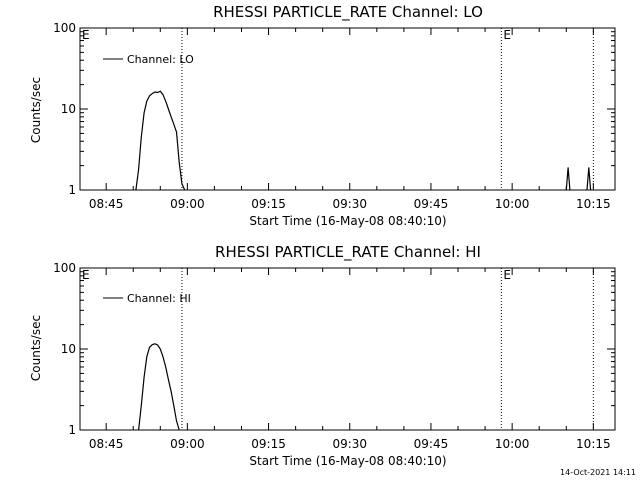 This screenshot has height=480, width=640. What do you see at coordinates (159, 298) in the screenshot?
I see `panel-hi-legend-label: Channel: HI` at bounding box center [159, 298].